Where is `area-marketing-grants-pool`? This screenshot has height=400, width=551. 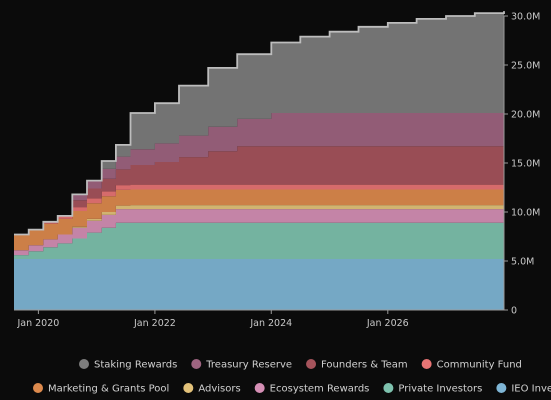 area-marketing-grants-pool is located at coordinates (259, 220).